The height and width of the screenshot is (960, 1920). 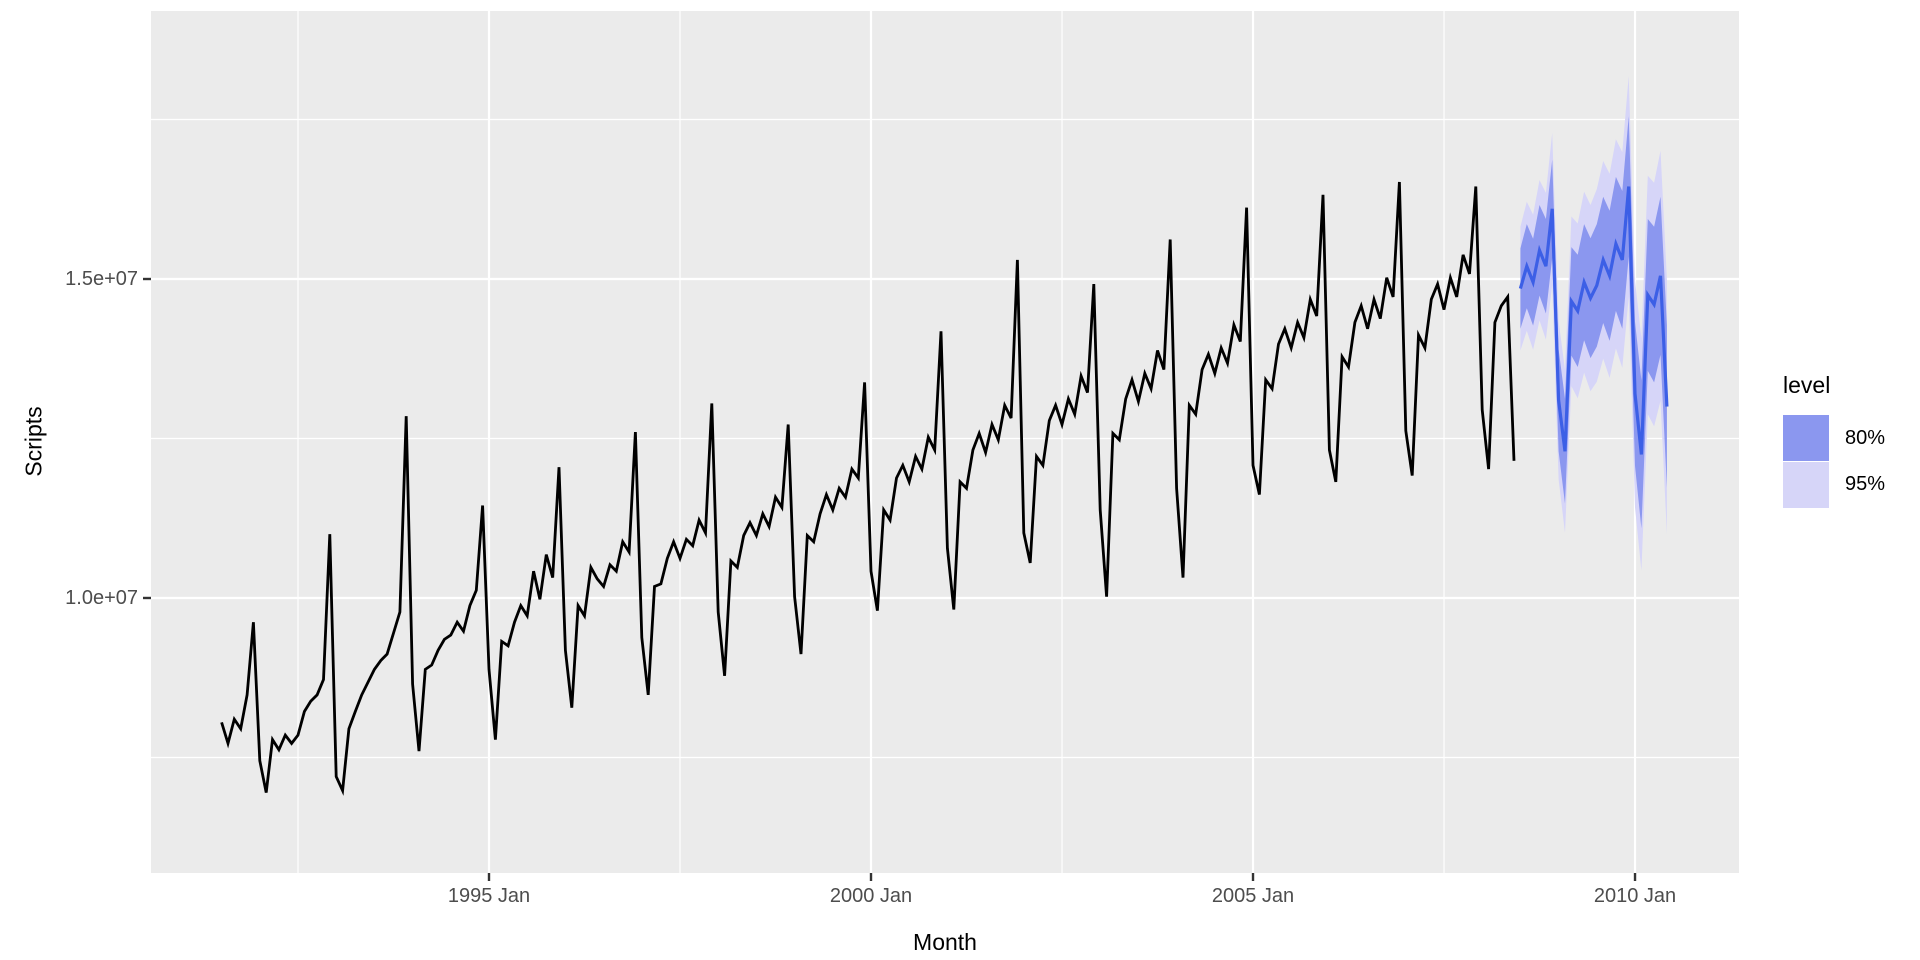 What do you see at coordinates (33, 441) in the screenshot?
I see `y-axis-title: Scripts` at bounding box center [33, 441].